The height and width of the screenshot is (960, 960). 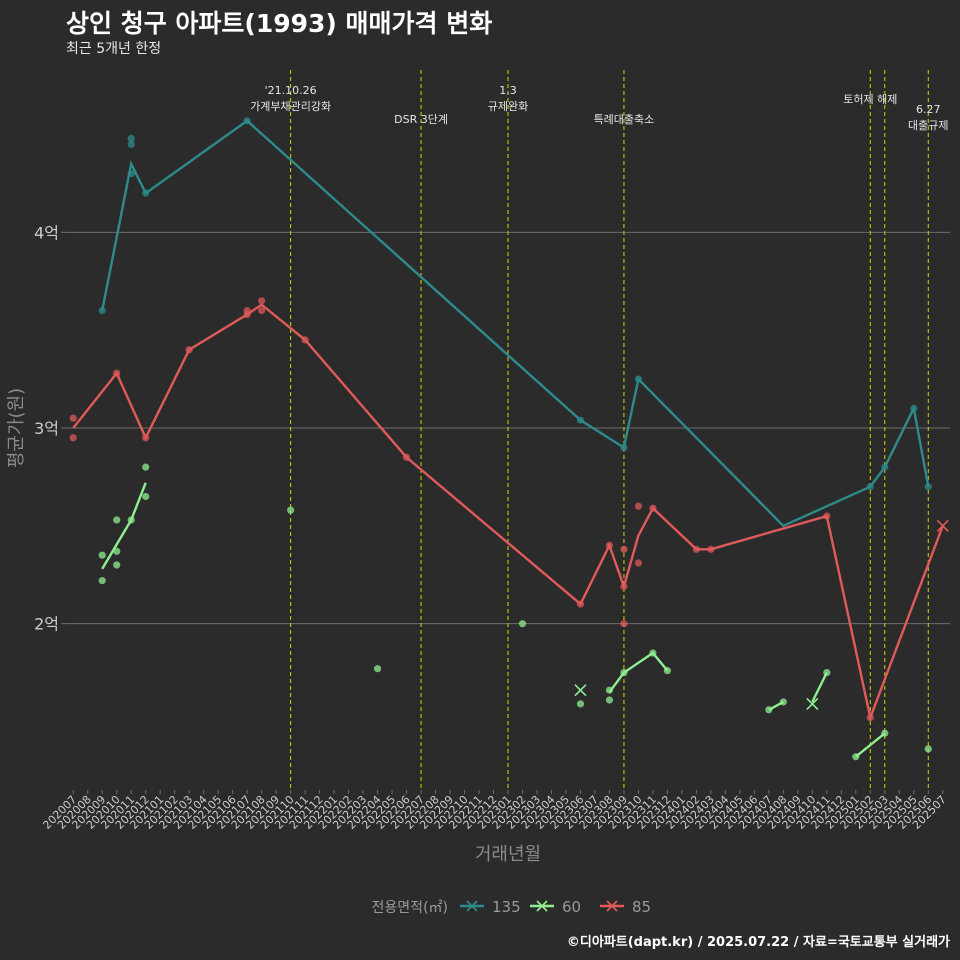 I want to click on event-label: 6.27, so click(x=928, y=109).